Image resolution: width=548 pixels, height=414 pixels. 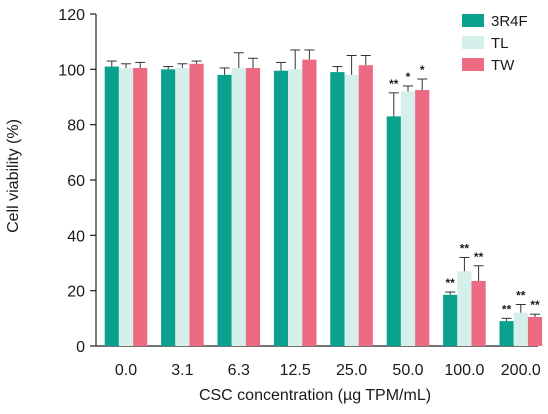 I want to click on legend-label: 3R4F, so click(x=509, y=21).